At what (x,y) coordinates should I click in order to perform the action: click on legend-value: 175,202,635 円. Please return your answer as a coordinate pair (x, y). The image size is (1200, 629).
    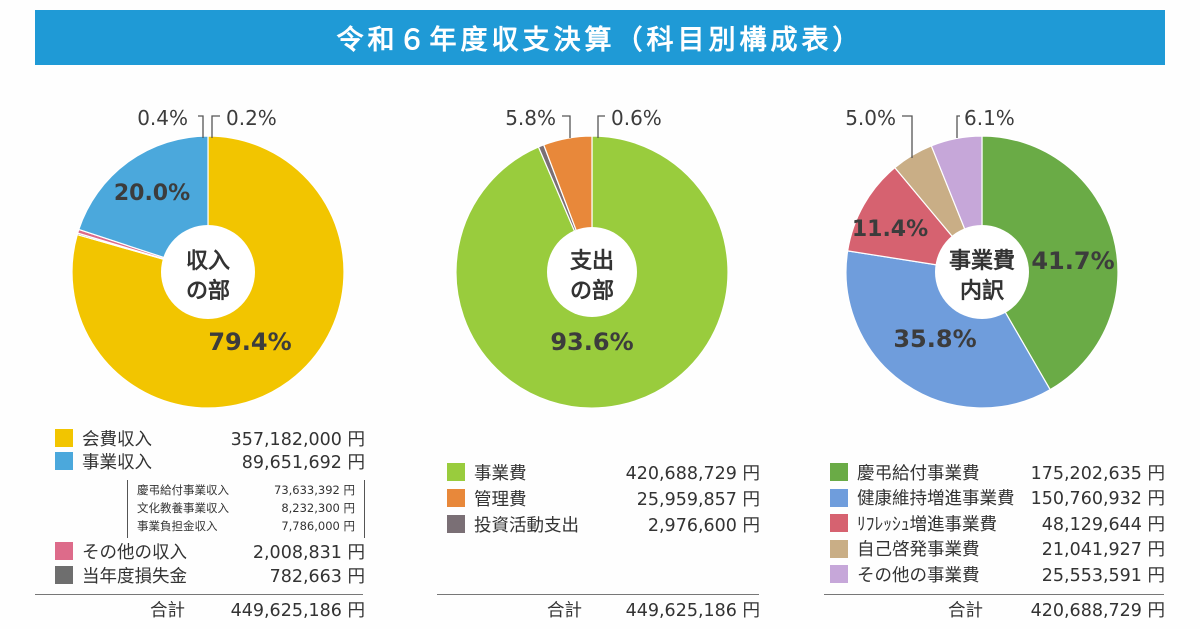
    Looking at the image, I should click on (1097, 473).